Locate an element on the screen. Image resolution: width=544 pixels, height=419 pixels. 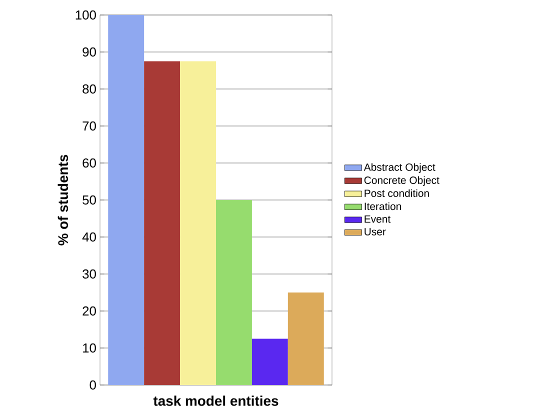
y-tick-label: 0 is located at coordinates (93, 385).